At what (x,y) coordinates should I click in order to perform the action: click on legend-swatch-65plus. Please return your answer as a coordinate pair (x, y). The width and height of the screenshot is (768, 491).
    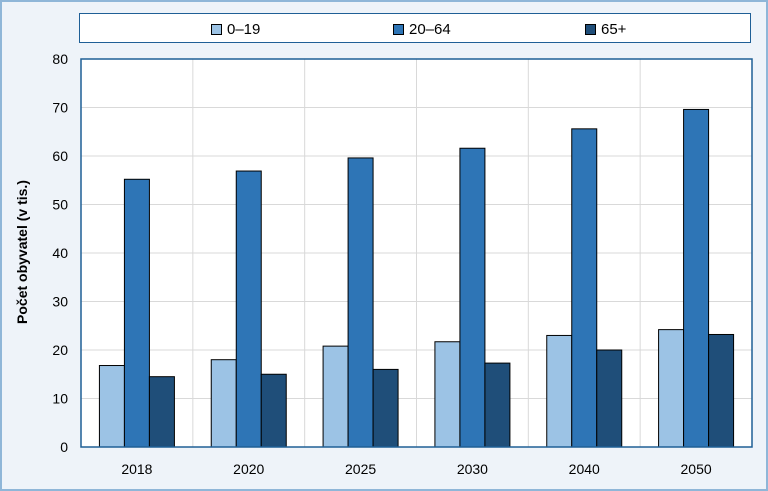
    Looking at the image, I should click on (590, 29).